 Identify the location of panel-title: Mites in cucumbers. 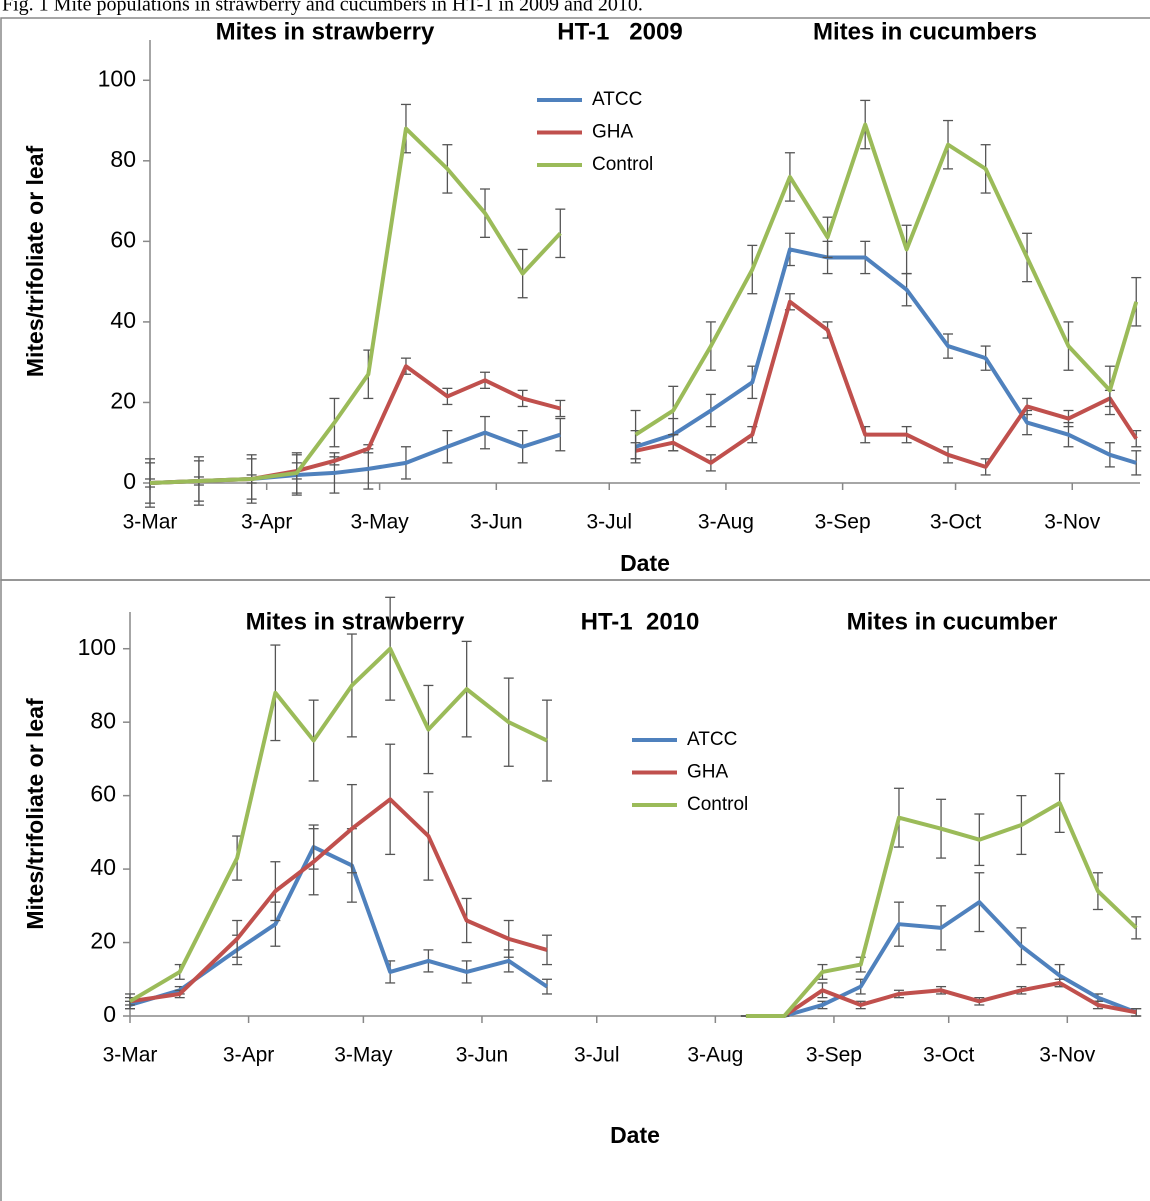
(925, 31).